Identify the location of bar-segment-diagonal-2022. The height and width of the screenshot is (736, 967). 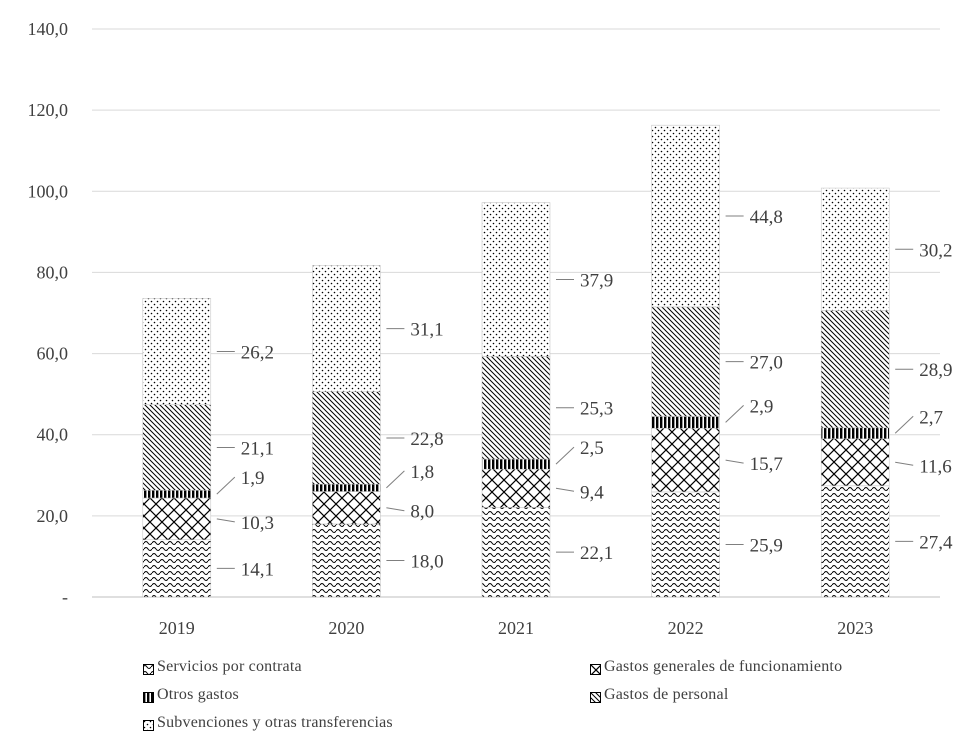
(685, 361).